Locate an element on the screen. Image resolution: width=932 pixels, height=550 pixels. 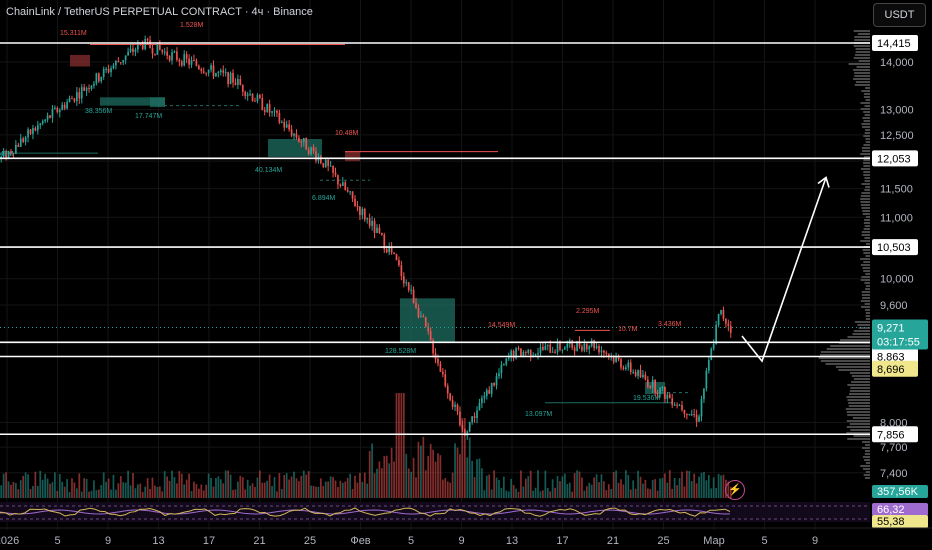
zone-label: 2.295M is located at coordinates (588, 311).